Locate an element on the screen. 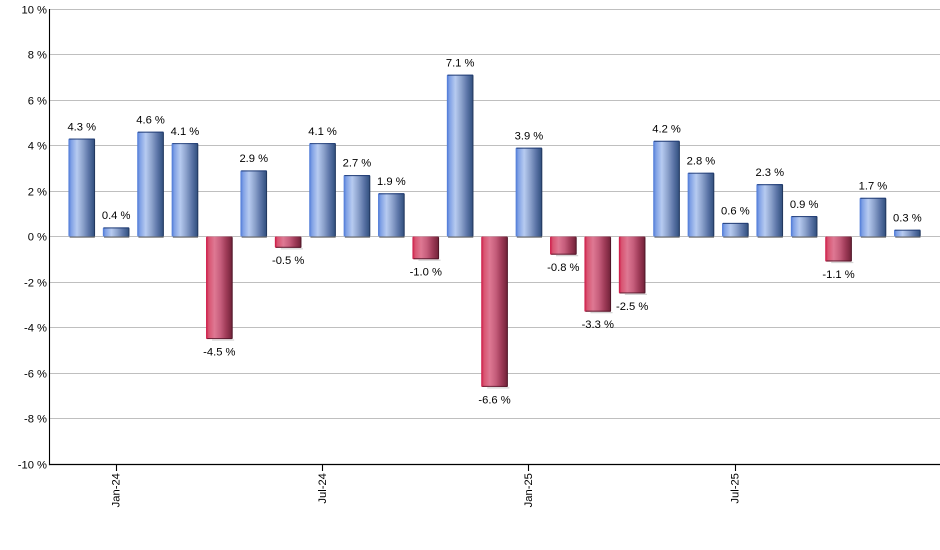 Image resolution: width=940 pixels, height=550 pixels. svg-text: 4 % is located at coordinates (37, 147).